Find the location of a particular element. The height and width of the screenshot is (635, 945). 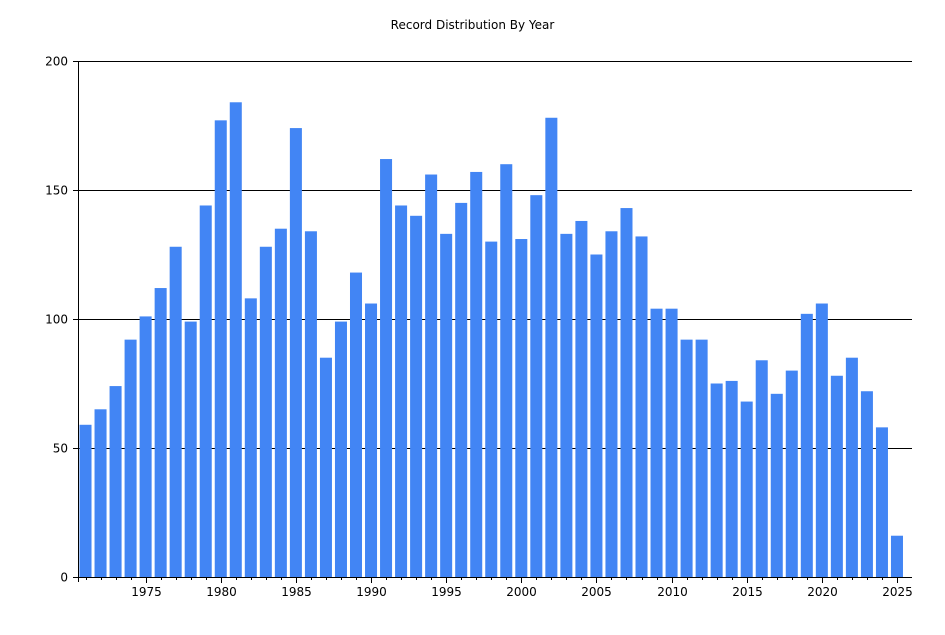

bar-1981 is located at coordinates (235, 339).